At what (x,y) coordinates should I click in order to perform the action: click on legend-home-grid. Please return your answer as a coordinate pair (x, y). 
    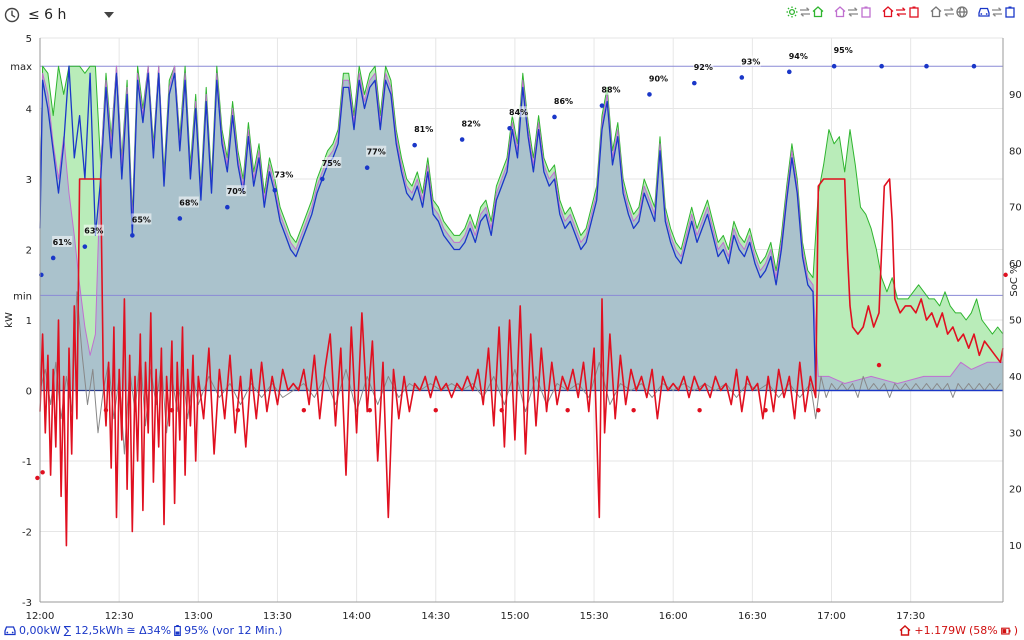
    Looking at the image, I should click on (949, 12).